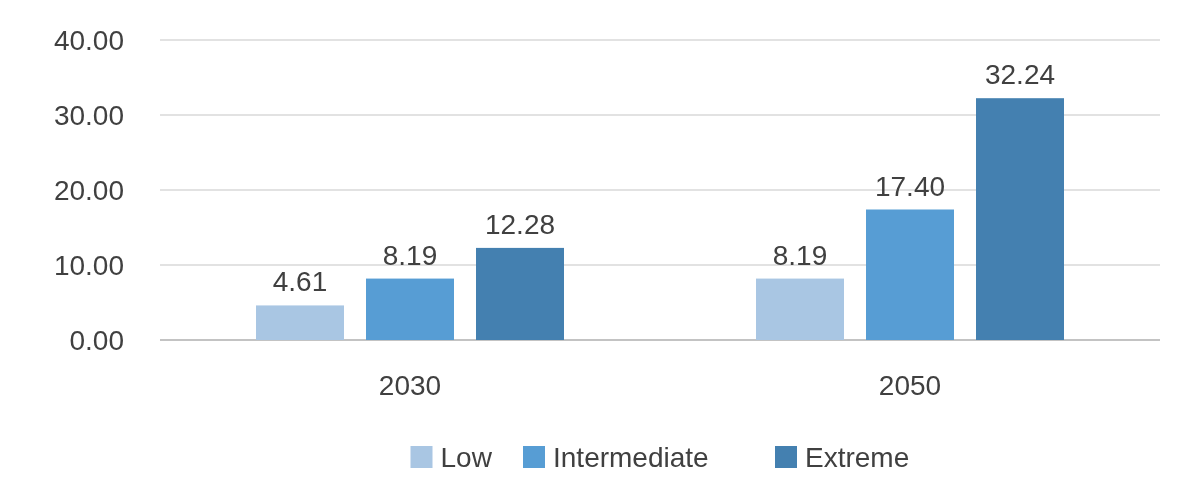 This screenshot has height=497, width=1192. What do you see at coordinates (410, 385) in the screenshot?
I see `x-tick-label: 2030` at bounding box center [410, 385].